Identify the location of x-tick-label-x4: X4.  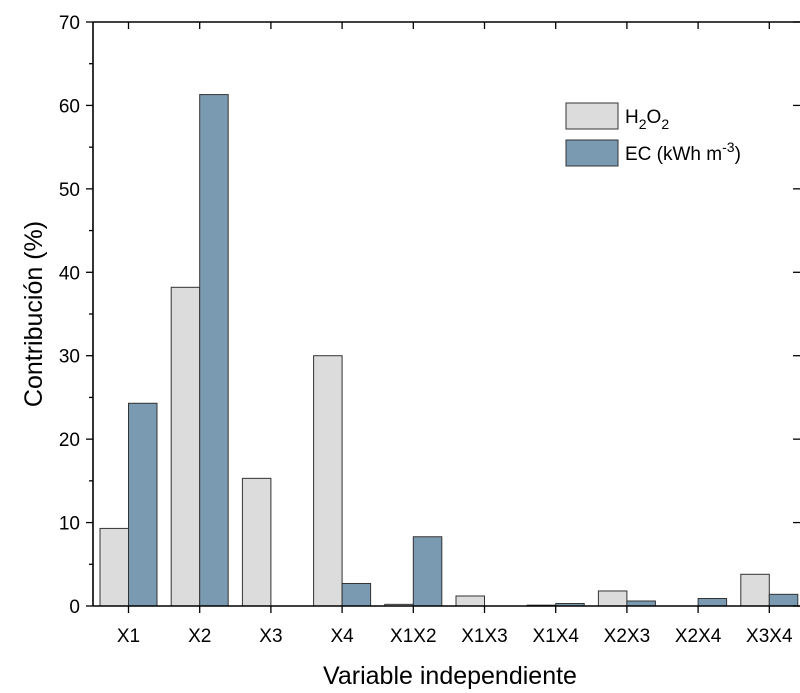
(342, 636).